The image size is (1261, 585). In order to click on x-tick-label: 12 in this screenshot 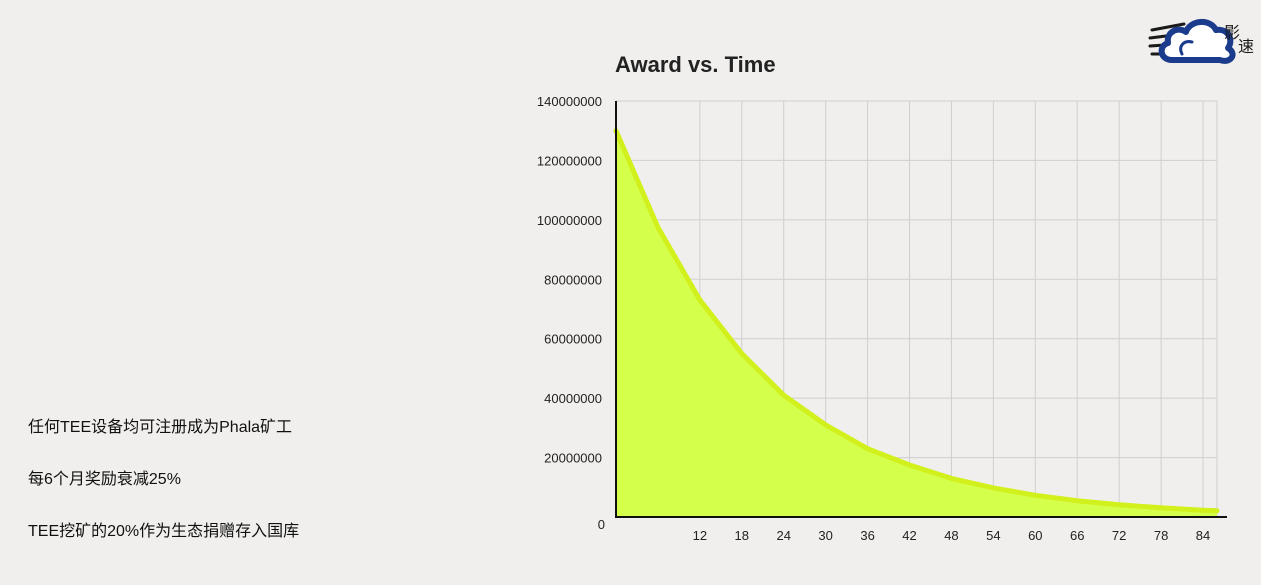, I will do `click(700, 535)`.